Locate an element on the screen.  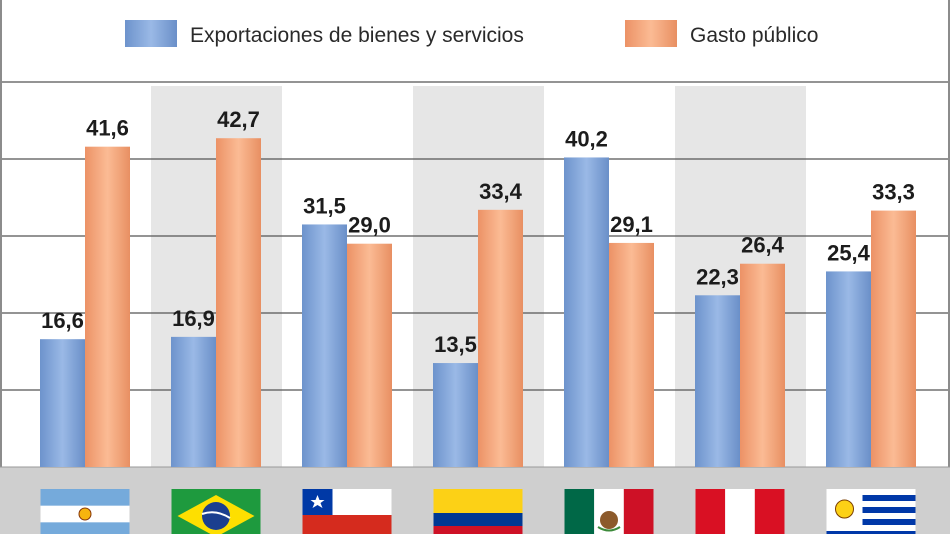
chile-flag is located at coordinates (347, 511).